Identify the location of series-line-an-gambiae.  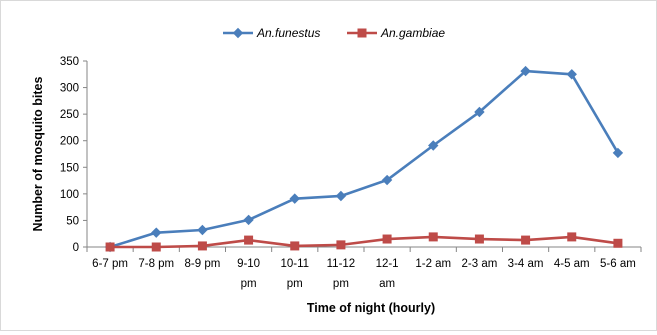
(364, 242).